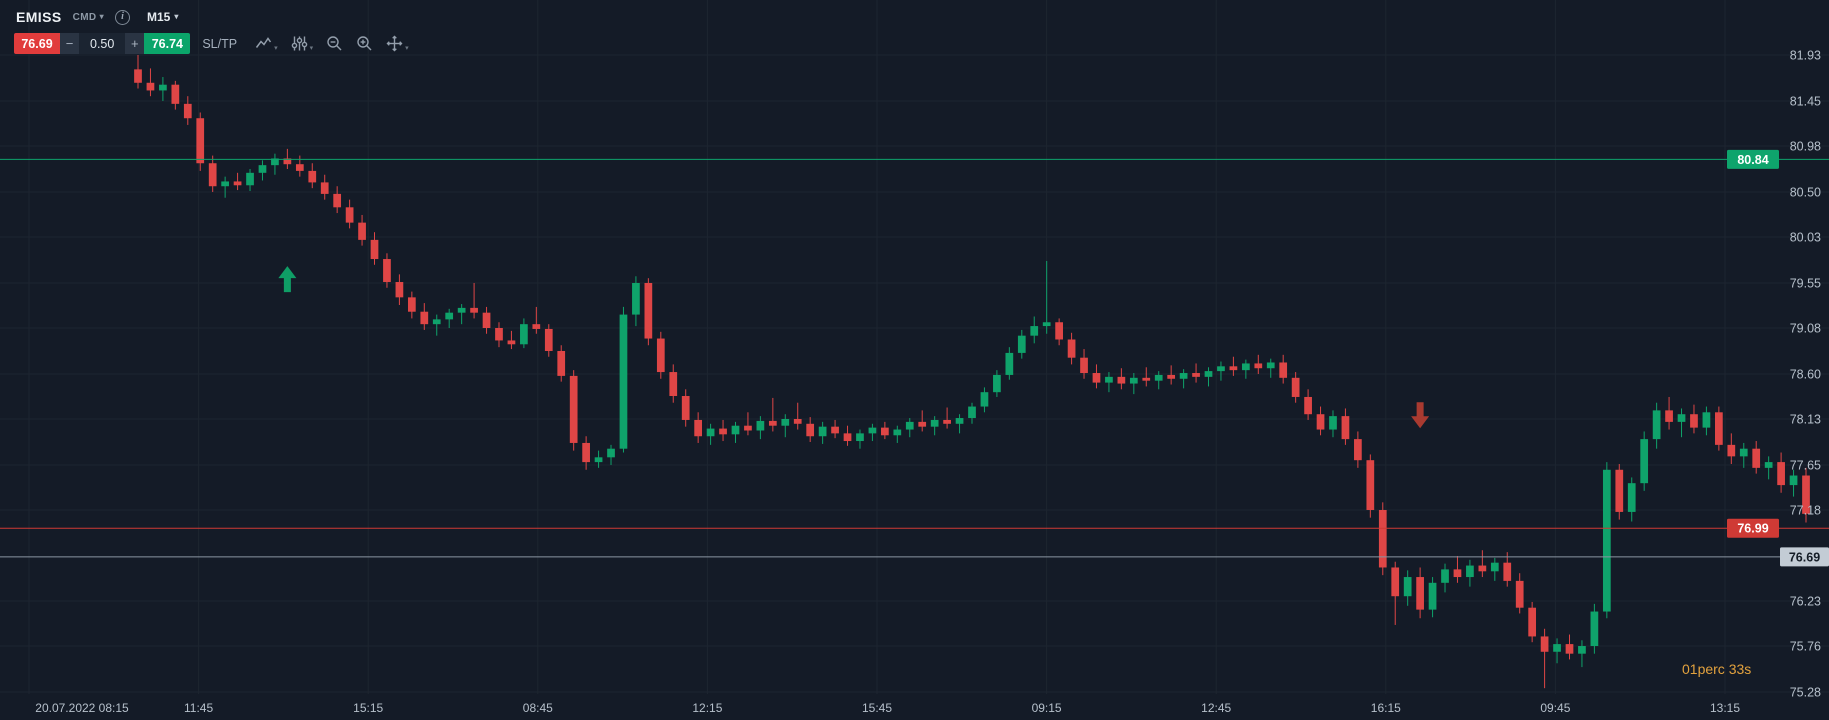 The height and width of the screenshot is (720, 1829). Describe the element at coordinates (220, 43) in the screenshot. I see `sltp-button: SL/TP` at that location.